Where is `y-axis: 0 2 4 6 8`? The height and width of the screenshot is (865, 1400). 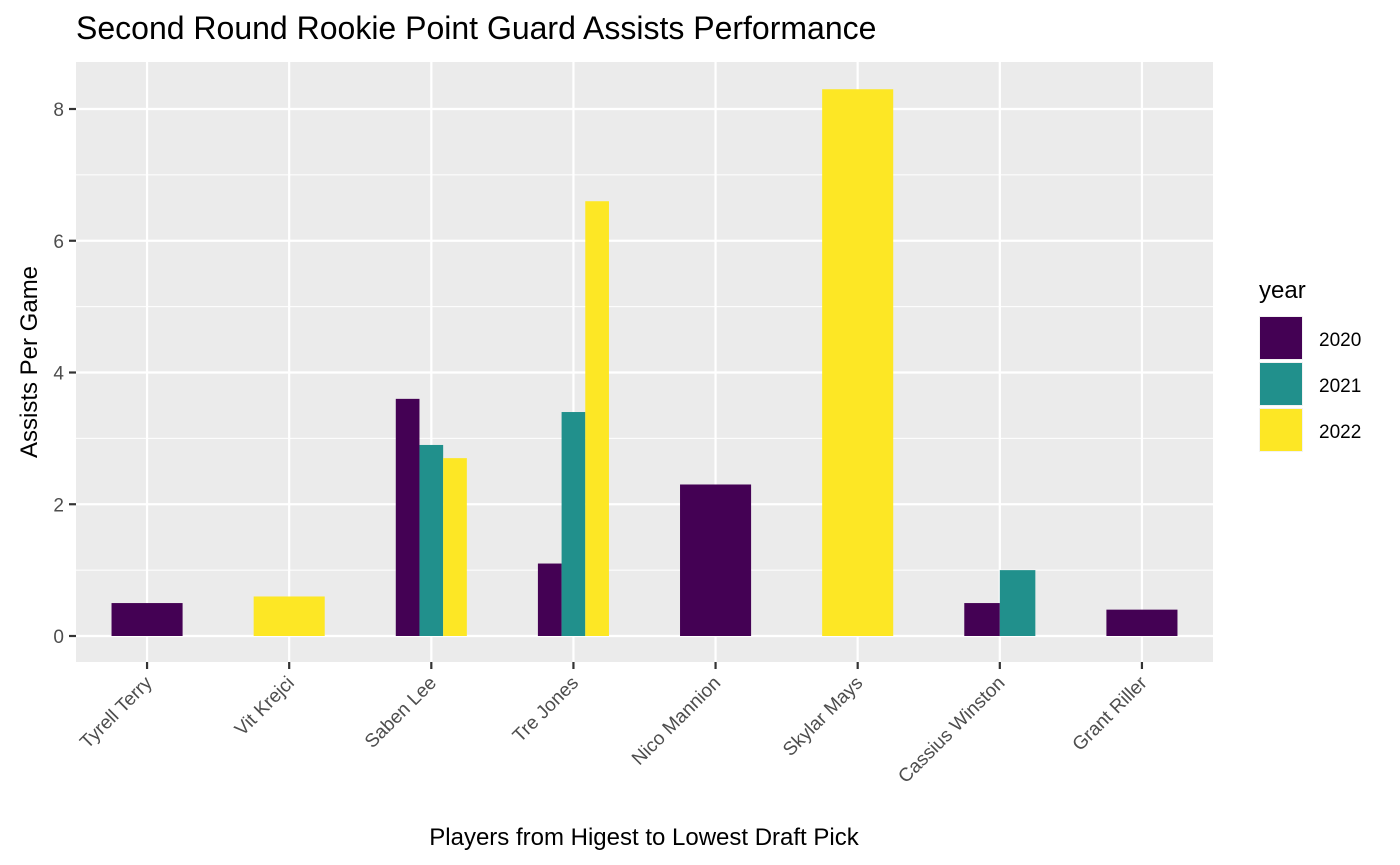 y-axis: 0 2 4 6 8 is located at coordinates (64, 374).